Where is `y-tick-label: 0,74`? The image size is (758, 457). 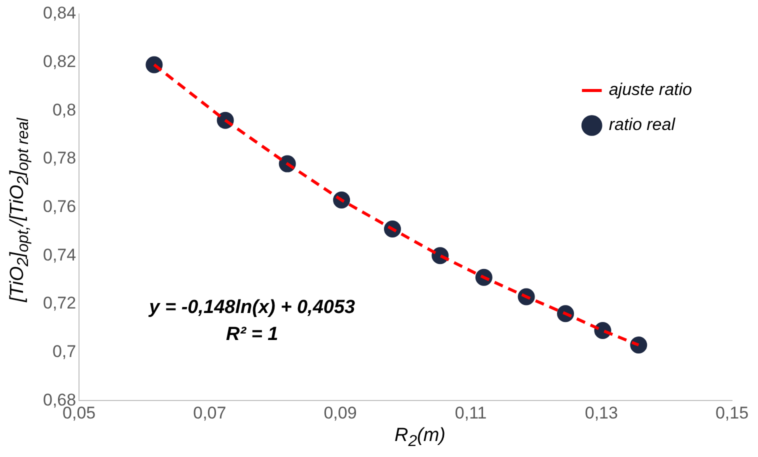
y-tick-label: 0,74 is located at coordinates (59, 254).